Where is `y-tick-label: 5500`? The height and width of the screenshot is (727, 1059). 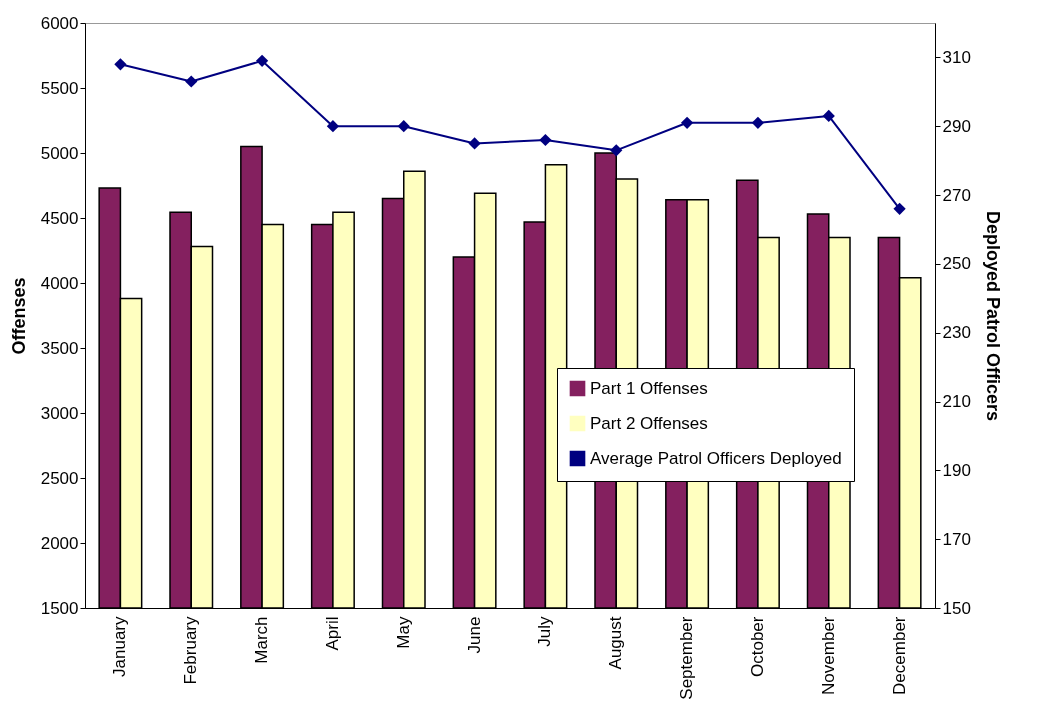 y-tick-label: 5500 is located at coordinates (59, 88).